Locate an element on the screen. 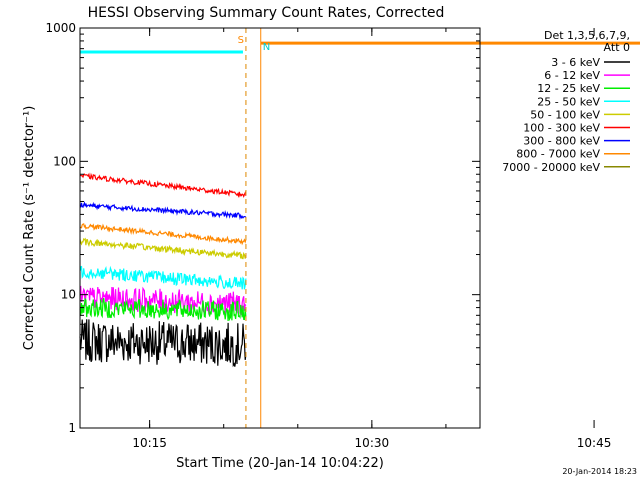 This screenshot has height=480, width=640. legend-header-line1: Det 1,3,5,6,7,9, is located at coordinates (587, 35).